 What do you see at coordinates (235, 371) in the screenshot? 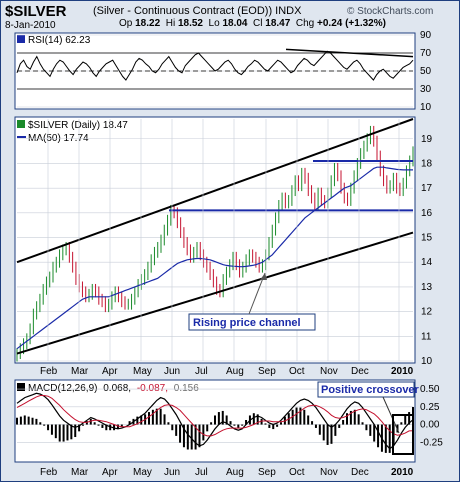
I see `x-tick-label: Aug` at bounding box center [235, 371].